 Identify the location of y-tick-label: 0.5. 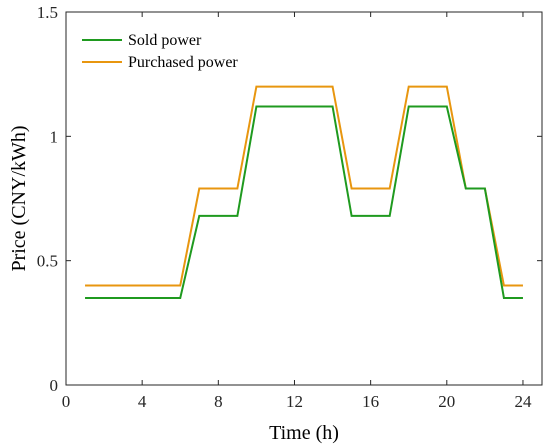
(47, 261).